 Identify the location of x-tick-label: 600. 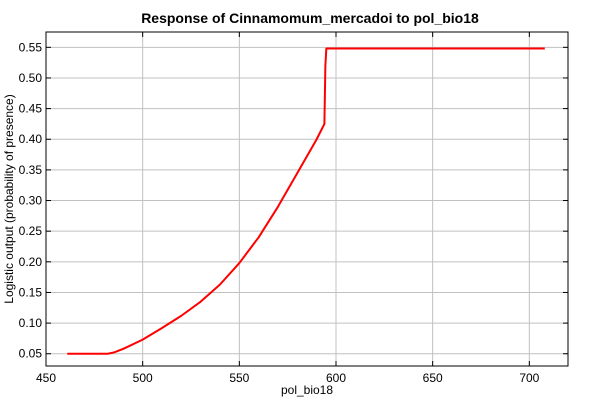
(336, 378).